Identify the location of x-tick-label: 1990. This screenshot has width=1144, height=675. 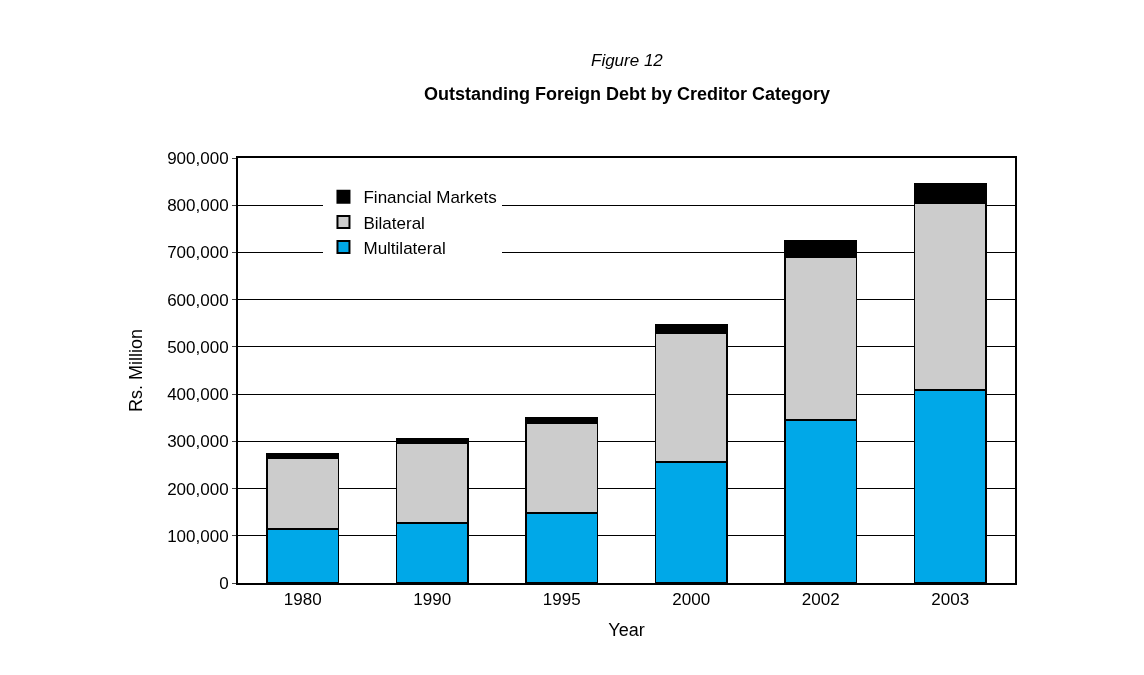
(432, 600).